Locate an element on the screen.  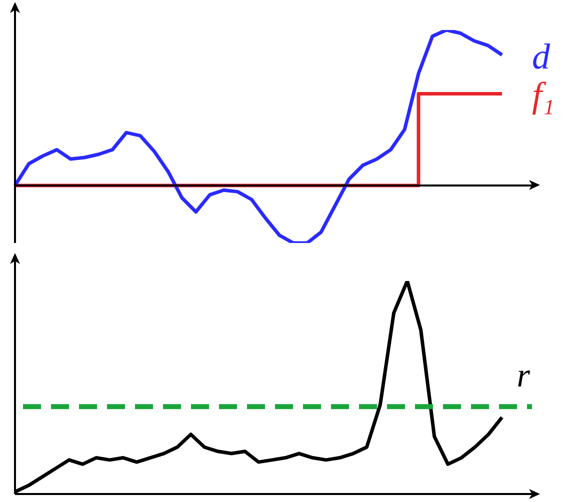
series-label: d is located at coordinates (541, 56).